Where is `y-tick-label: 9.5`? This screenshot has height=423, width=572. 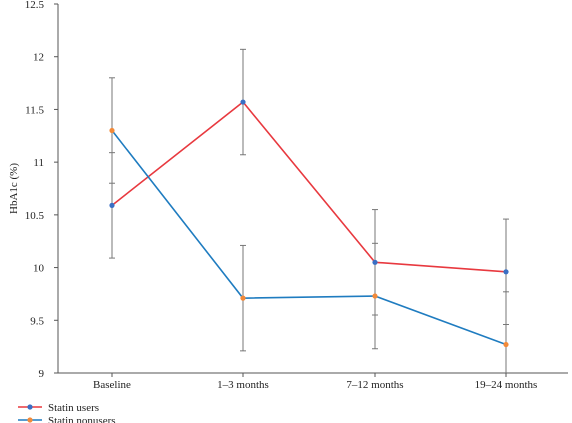
y-tick-label: 9.5 is located at coordinates (37, 321).